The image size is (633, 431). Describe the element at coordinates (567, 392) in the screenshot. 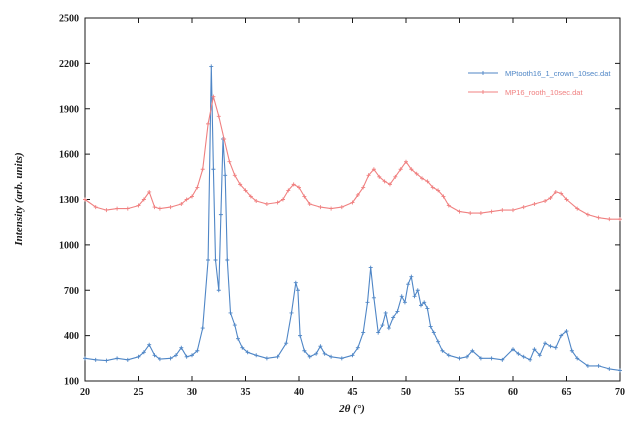

I see `x-tick-label: 65` at that location.